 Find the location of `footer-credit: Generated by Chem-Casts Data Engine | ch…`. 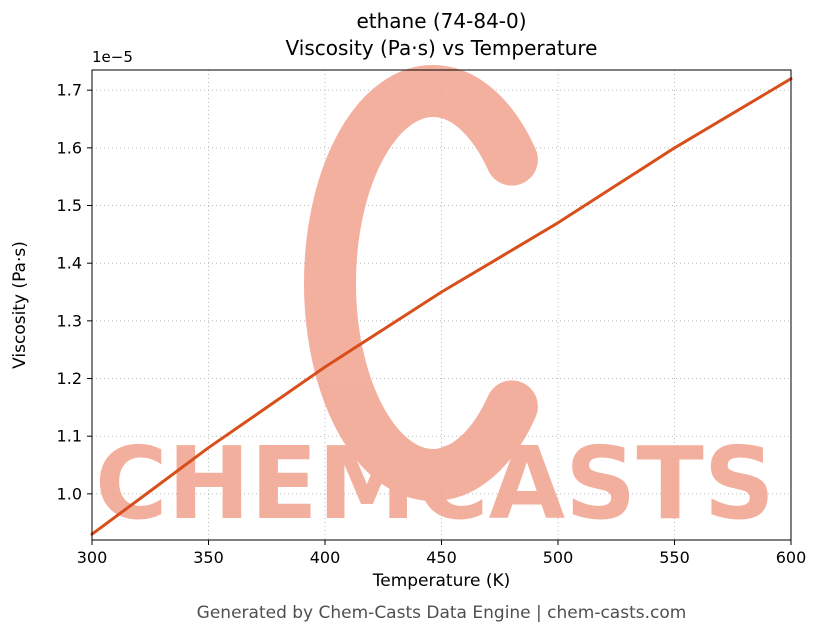

footer-credit: Generated by Chem-Casts Data Engine | ch… is located at coordinates (441, 613).